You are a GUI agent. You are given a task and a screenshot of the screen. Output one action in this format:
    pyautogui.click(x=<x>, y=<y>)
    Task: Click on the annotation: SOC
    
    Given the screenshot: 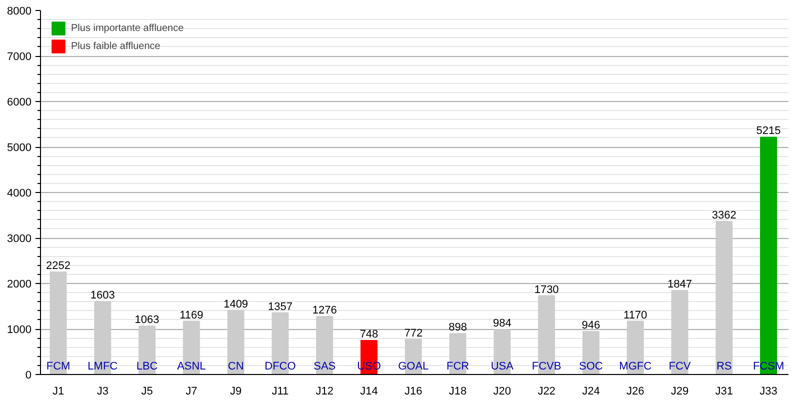 What is the action you would take?
    pyautogui.click(x=591, y=366)
    